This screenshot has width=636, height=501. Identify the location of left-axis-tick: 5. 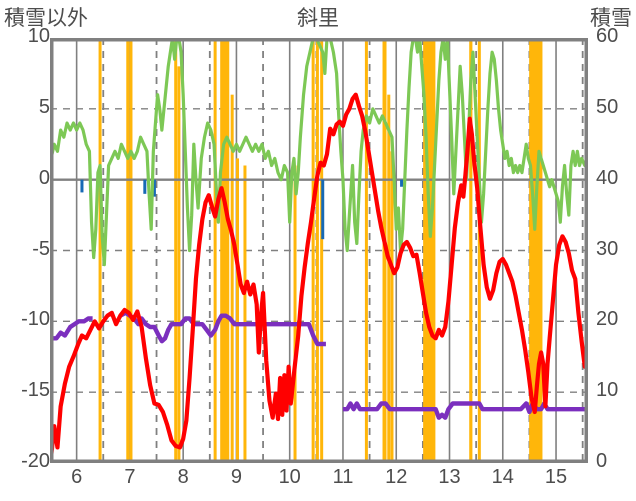
(44, 106).